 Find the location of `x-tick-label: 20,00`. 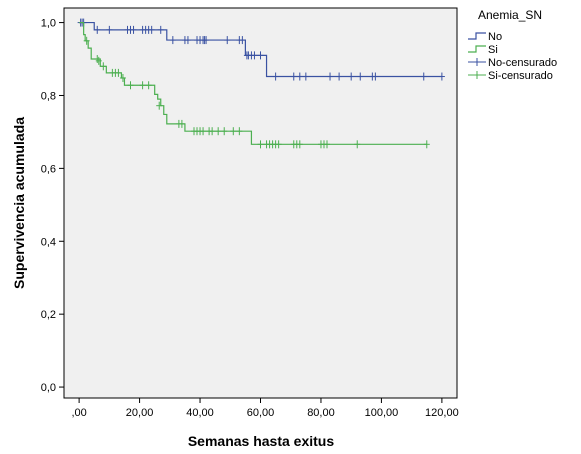

x-tick-label: 20,00 is located at coordinates (140, 413).